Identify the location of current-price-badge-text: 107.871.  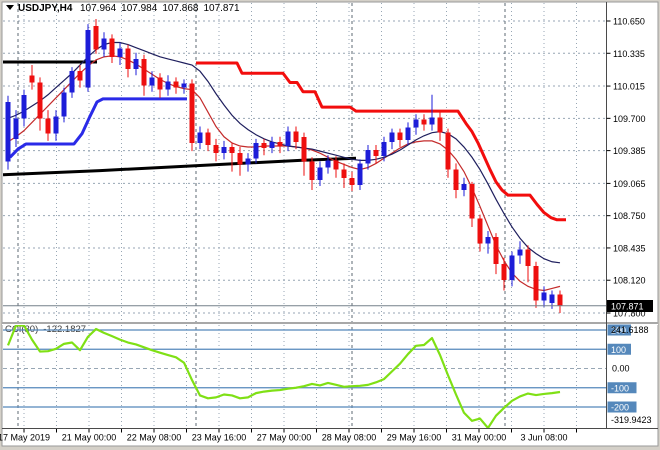
(627, 307).